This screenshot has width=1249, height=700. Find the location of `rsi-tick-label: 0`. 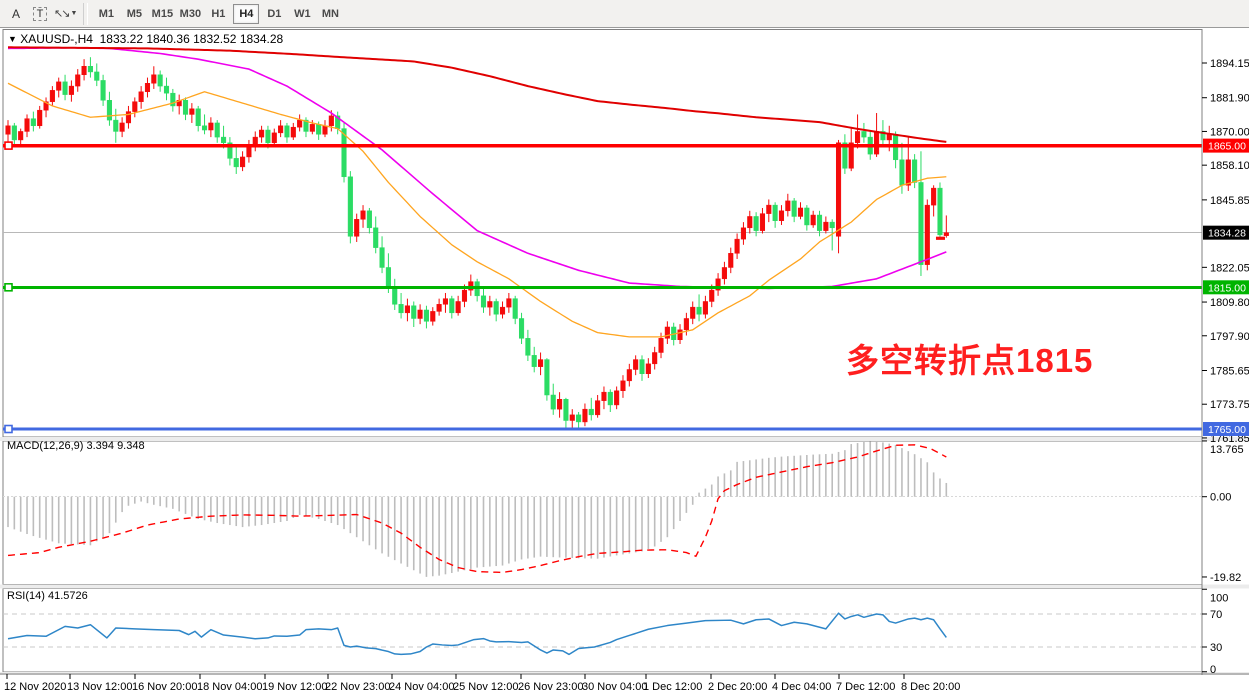

rsi-tick-label: 0 is located at coordinates (1213, 670).